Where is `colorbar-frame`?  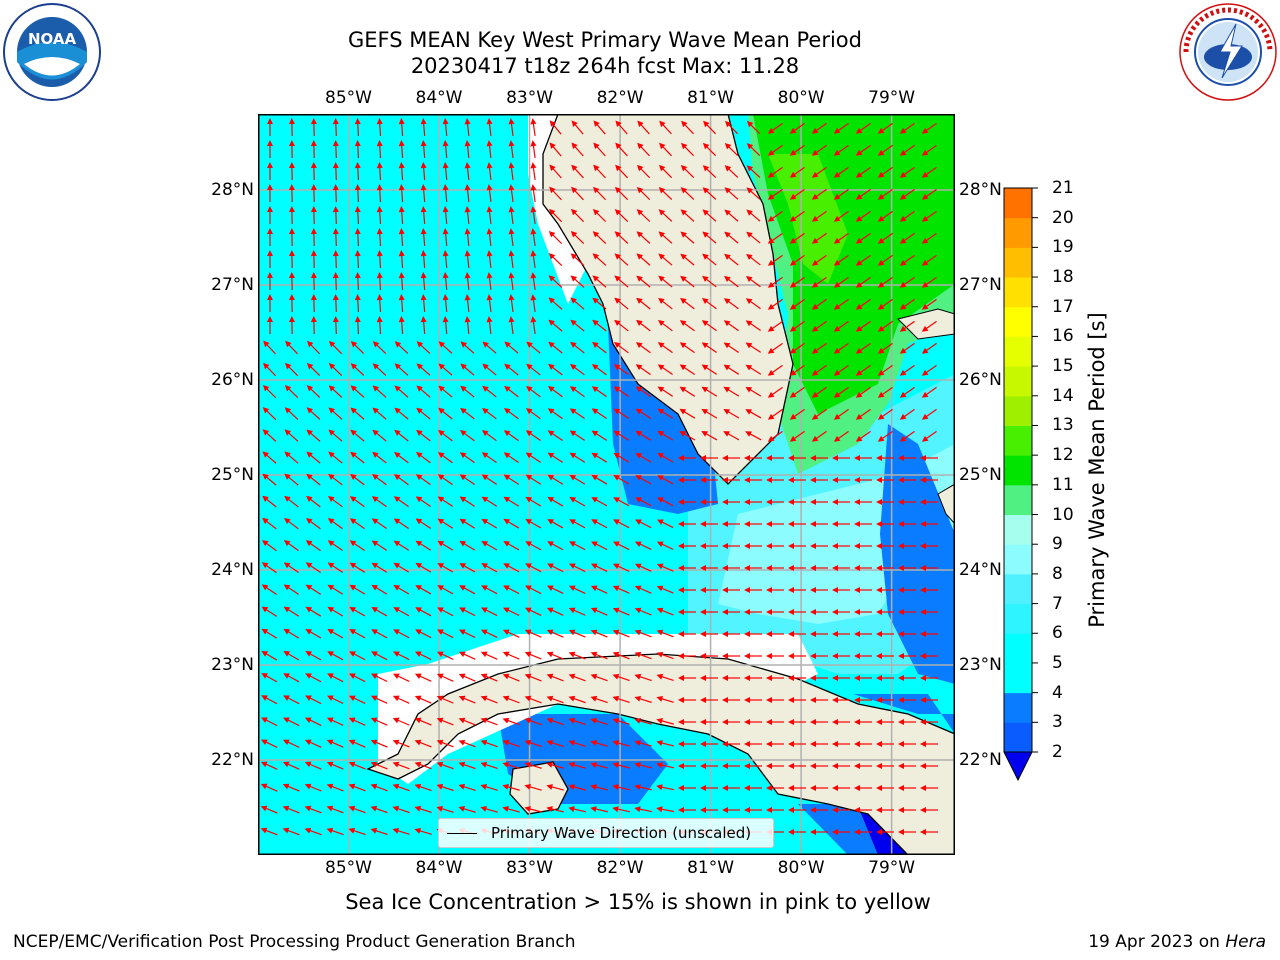
colorbar-frame is located at coordinates (1018, 470).